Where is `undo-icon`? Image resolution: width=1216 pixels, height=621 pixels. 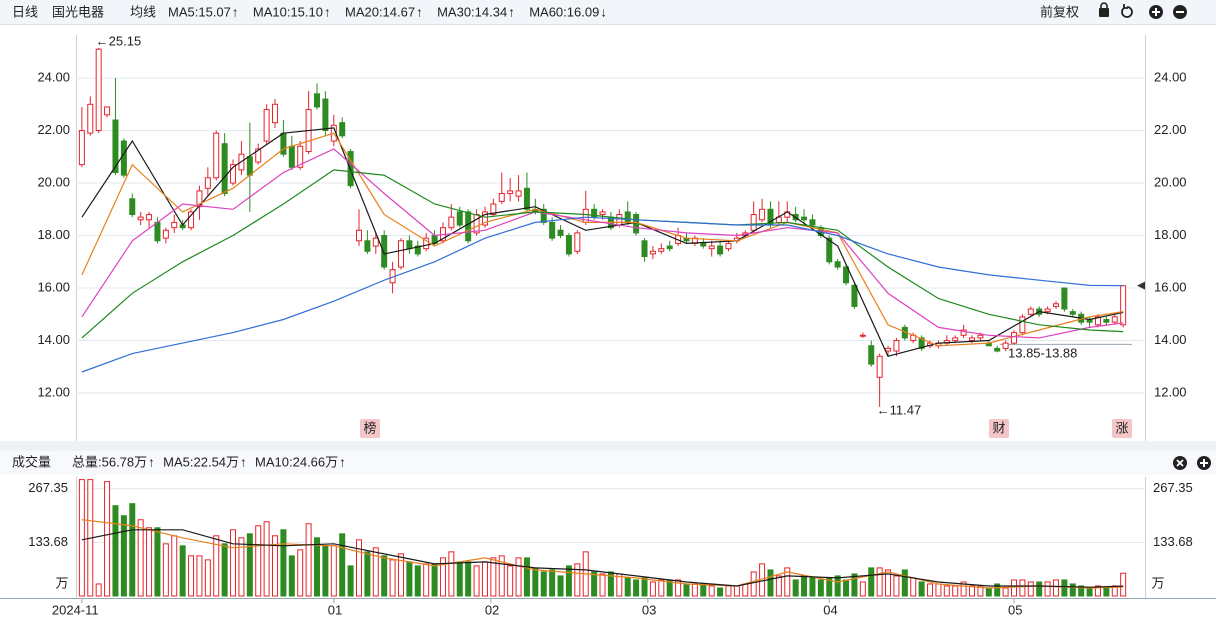
undo-icon is located at coordinates (1127, 11).